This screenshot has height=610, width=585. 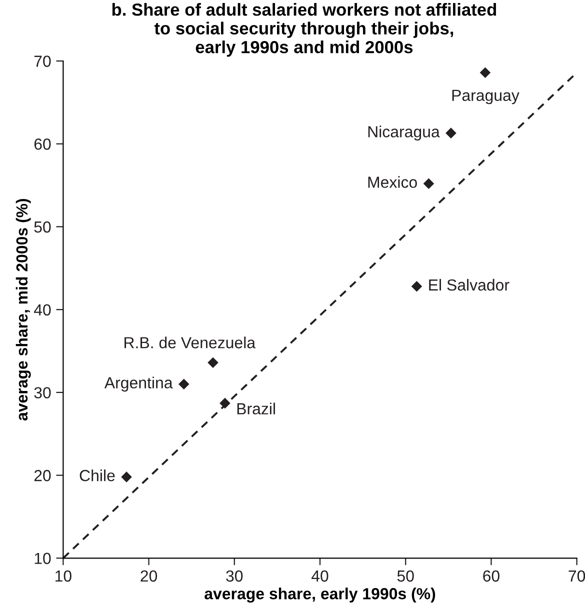 I want to click on x-tick-label: 40, so click(x=319, y=576).